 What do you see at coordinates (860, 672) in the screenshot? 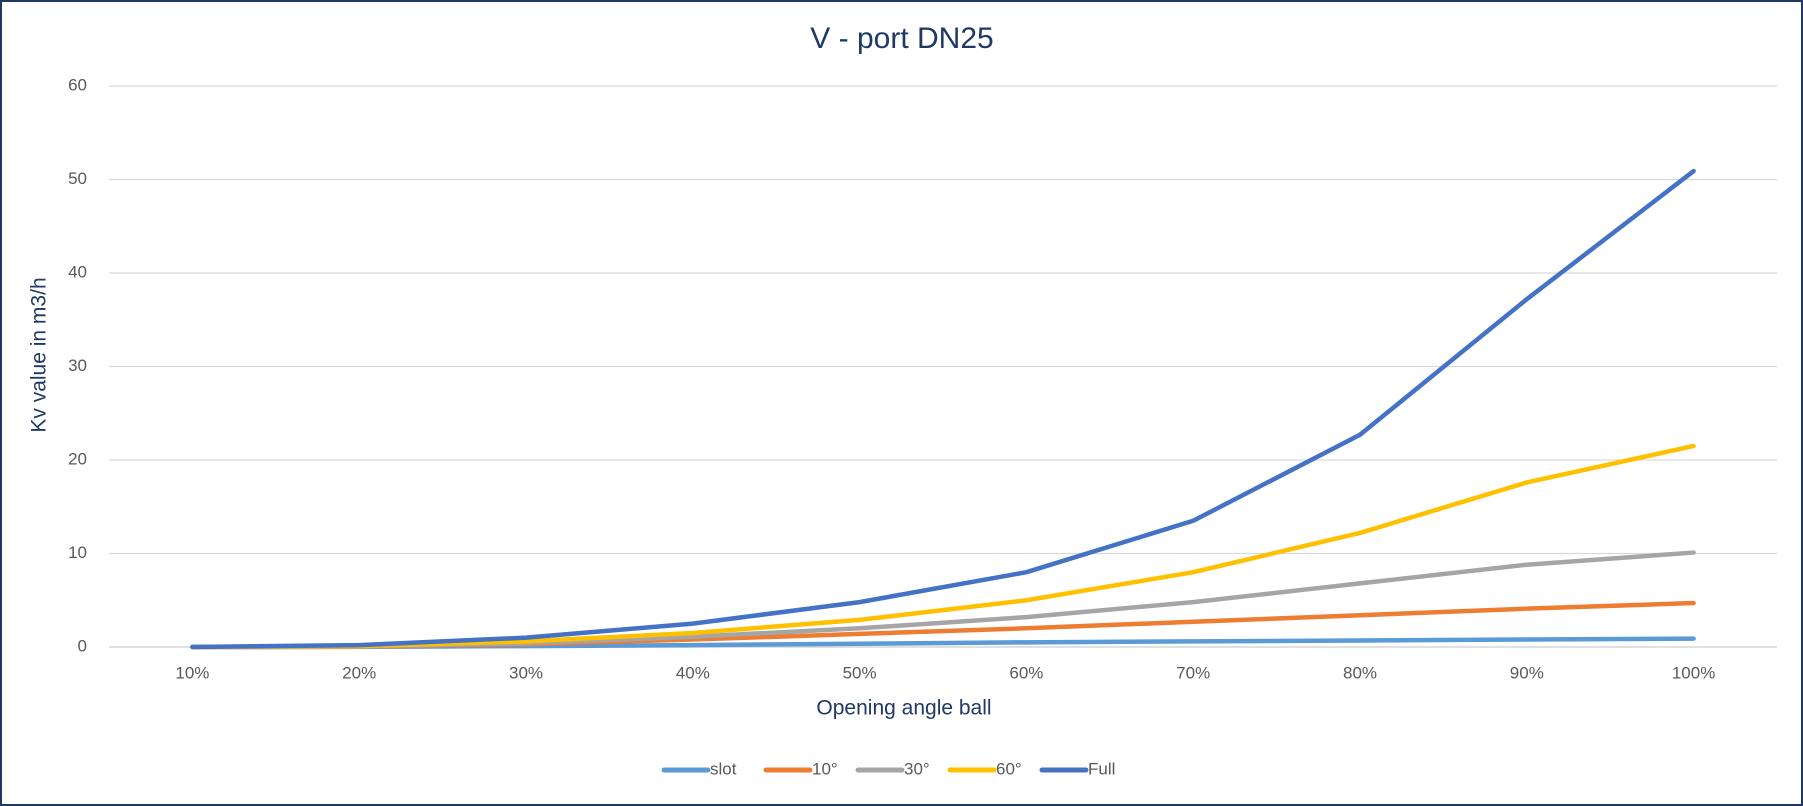
I see `x-tick-label: 50%` at bounding box center [860, 672].